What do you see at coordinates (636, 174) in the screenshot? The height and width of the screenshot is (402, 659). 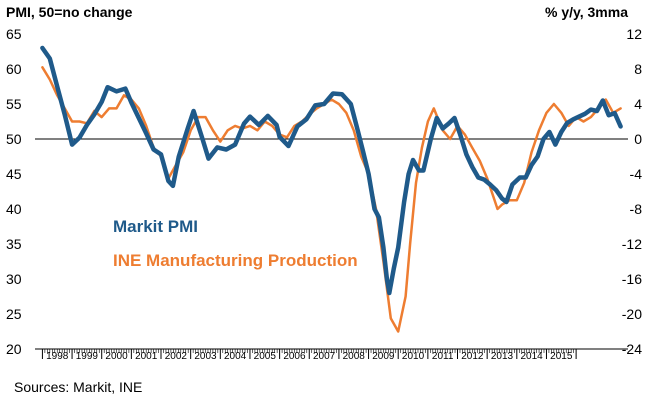 I see `right-tick-label: -4` at bounding box center [636, 174].